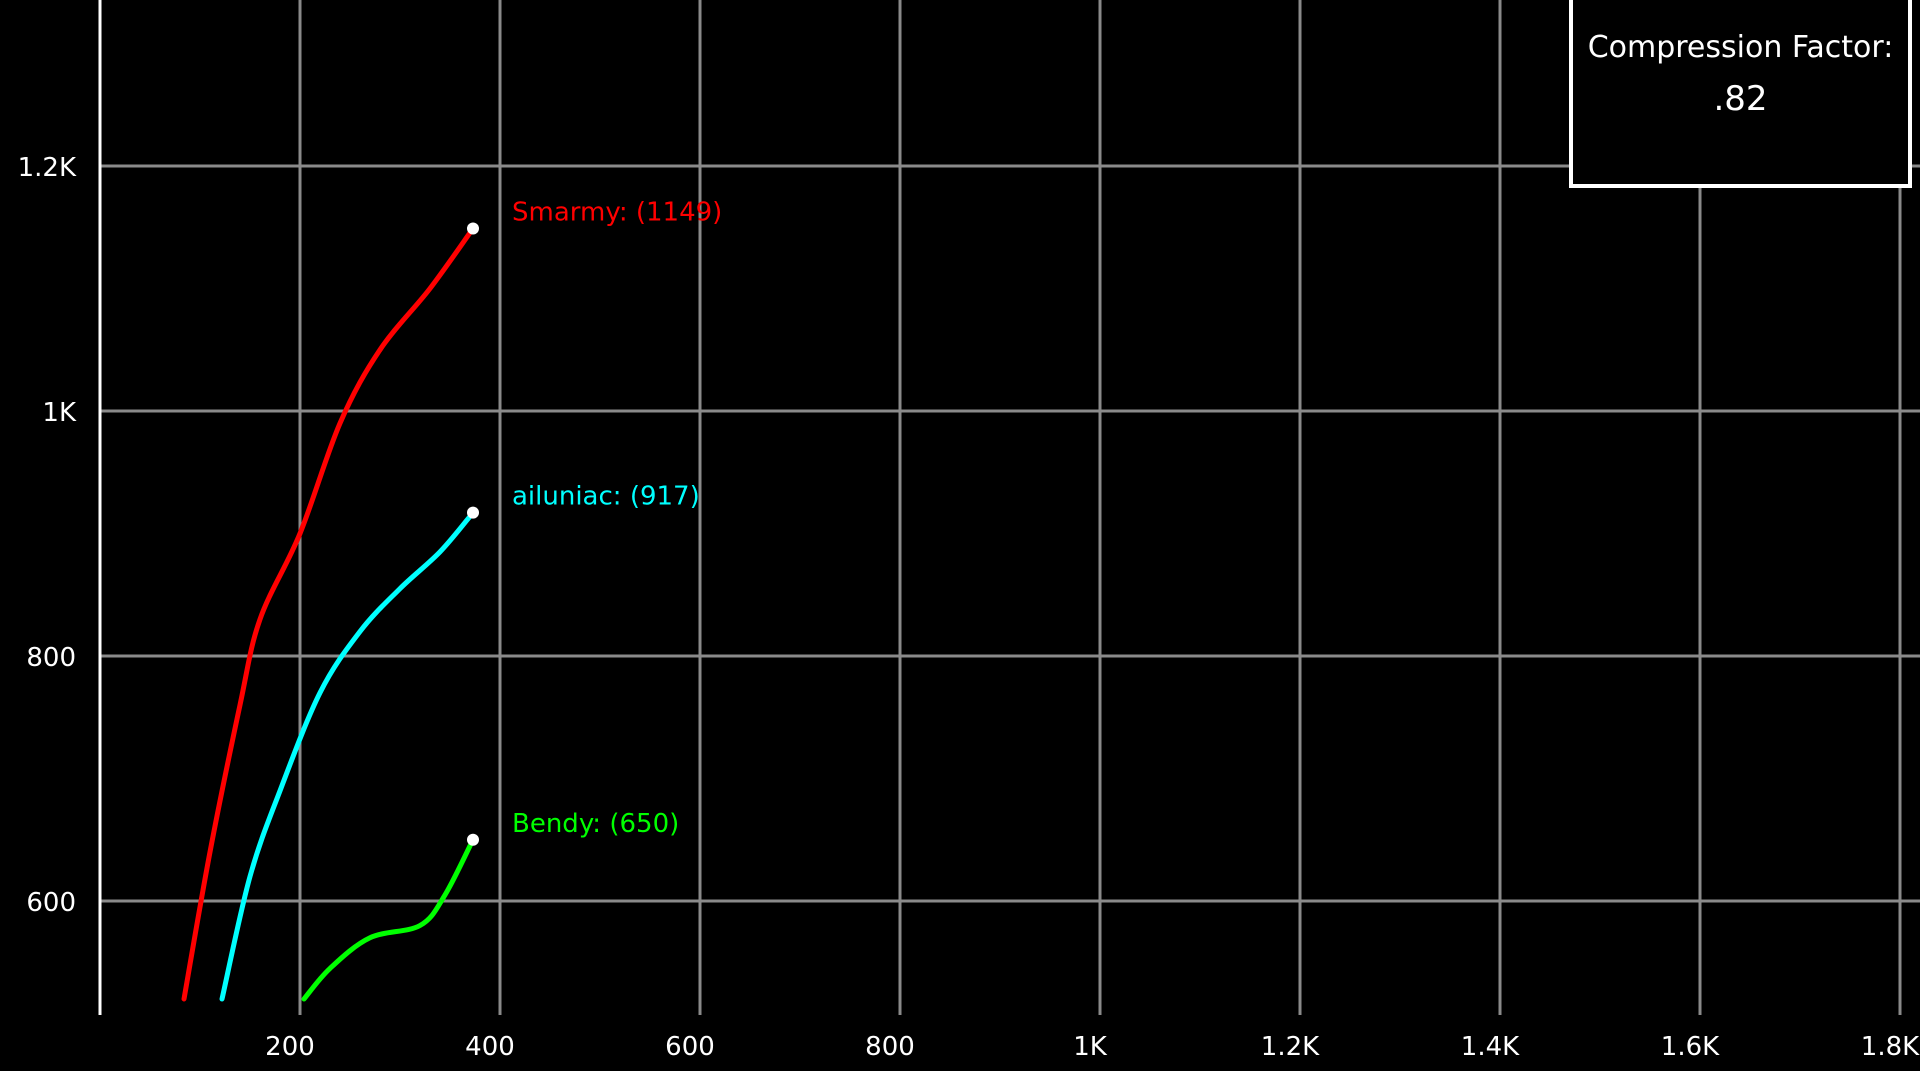  What do you see at coordinates (1290, 1047) in the screenshot?
I see `x-tick-label: 1.2K` at bounding box center [1290, 1047].